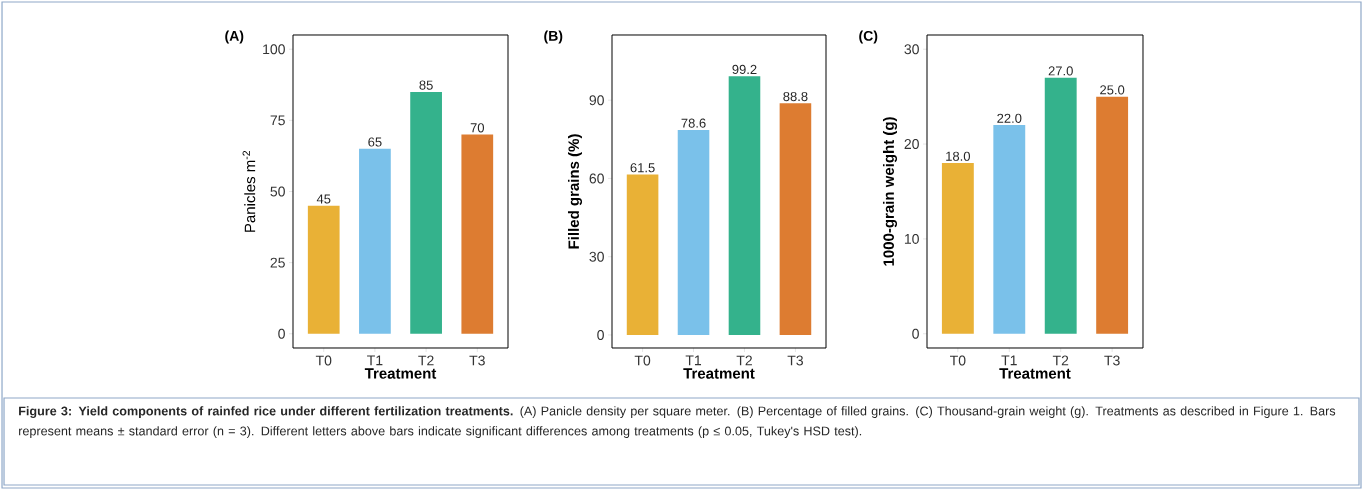 This screenshot has height=490, width=1363. What do you see at coordinates (1060, 71) in the screenshot?
I see `data-label: 27.0` at bounding box center [1060, 71].